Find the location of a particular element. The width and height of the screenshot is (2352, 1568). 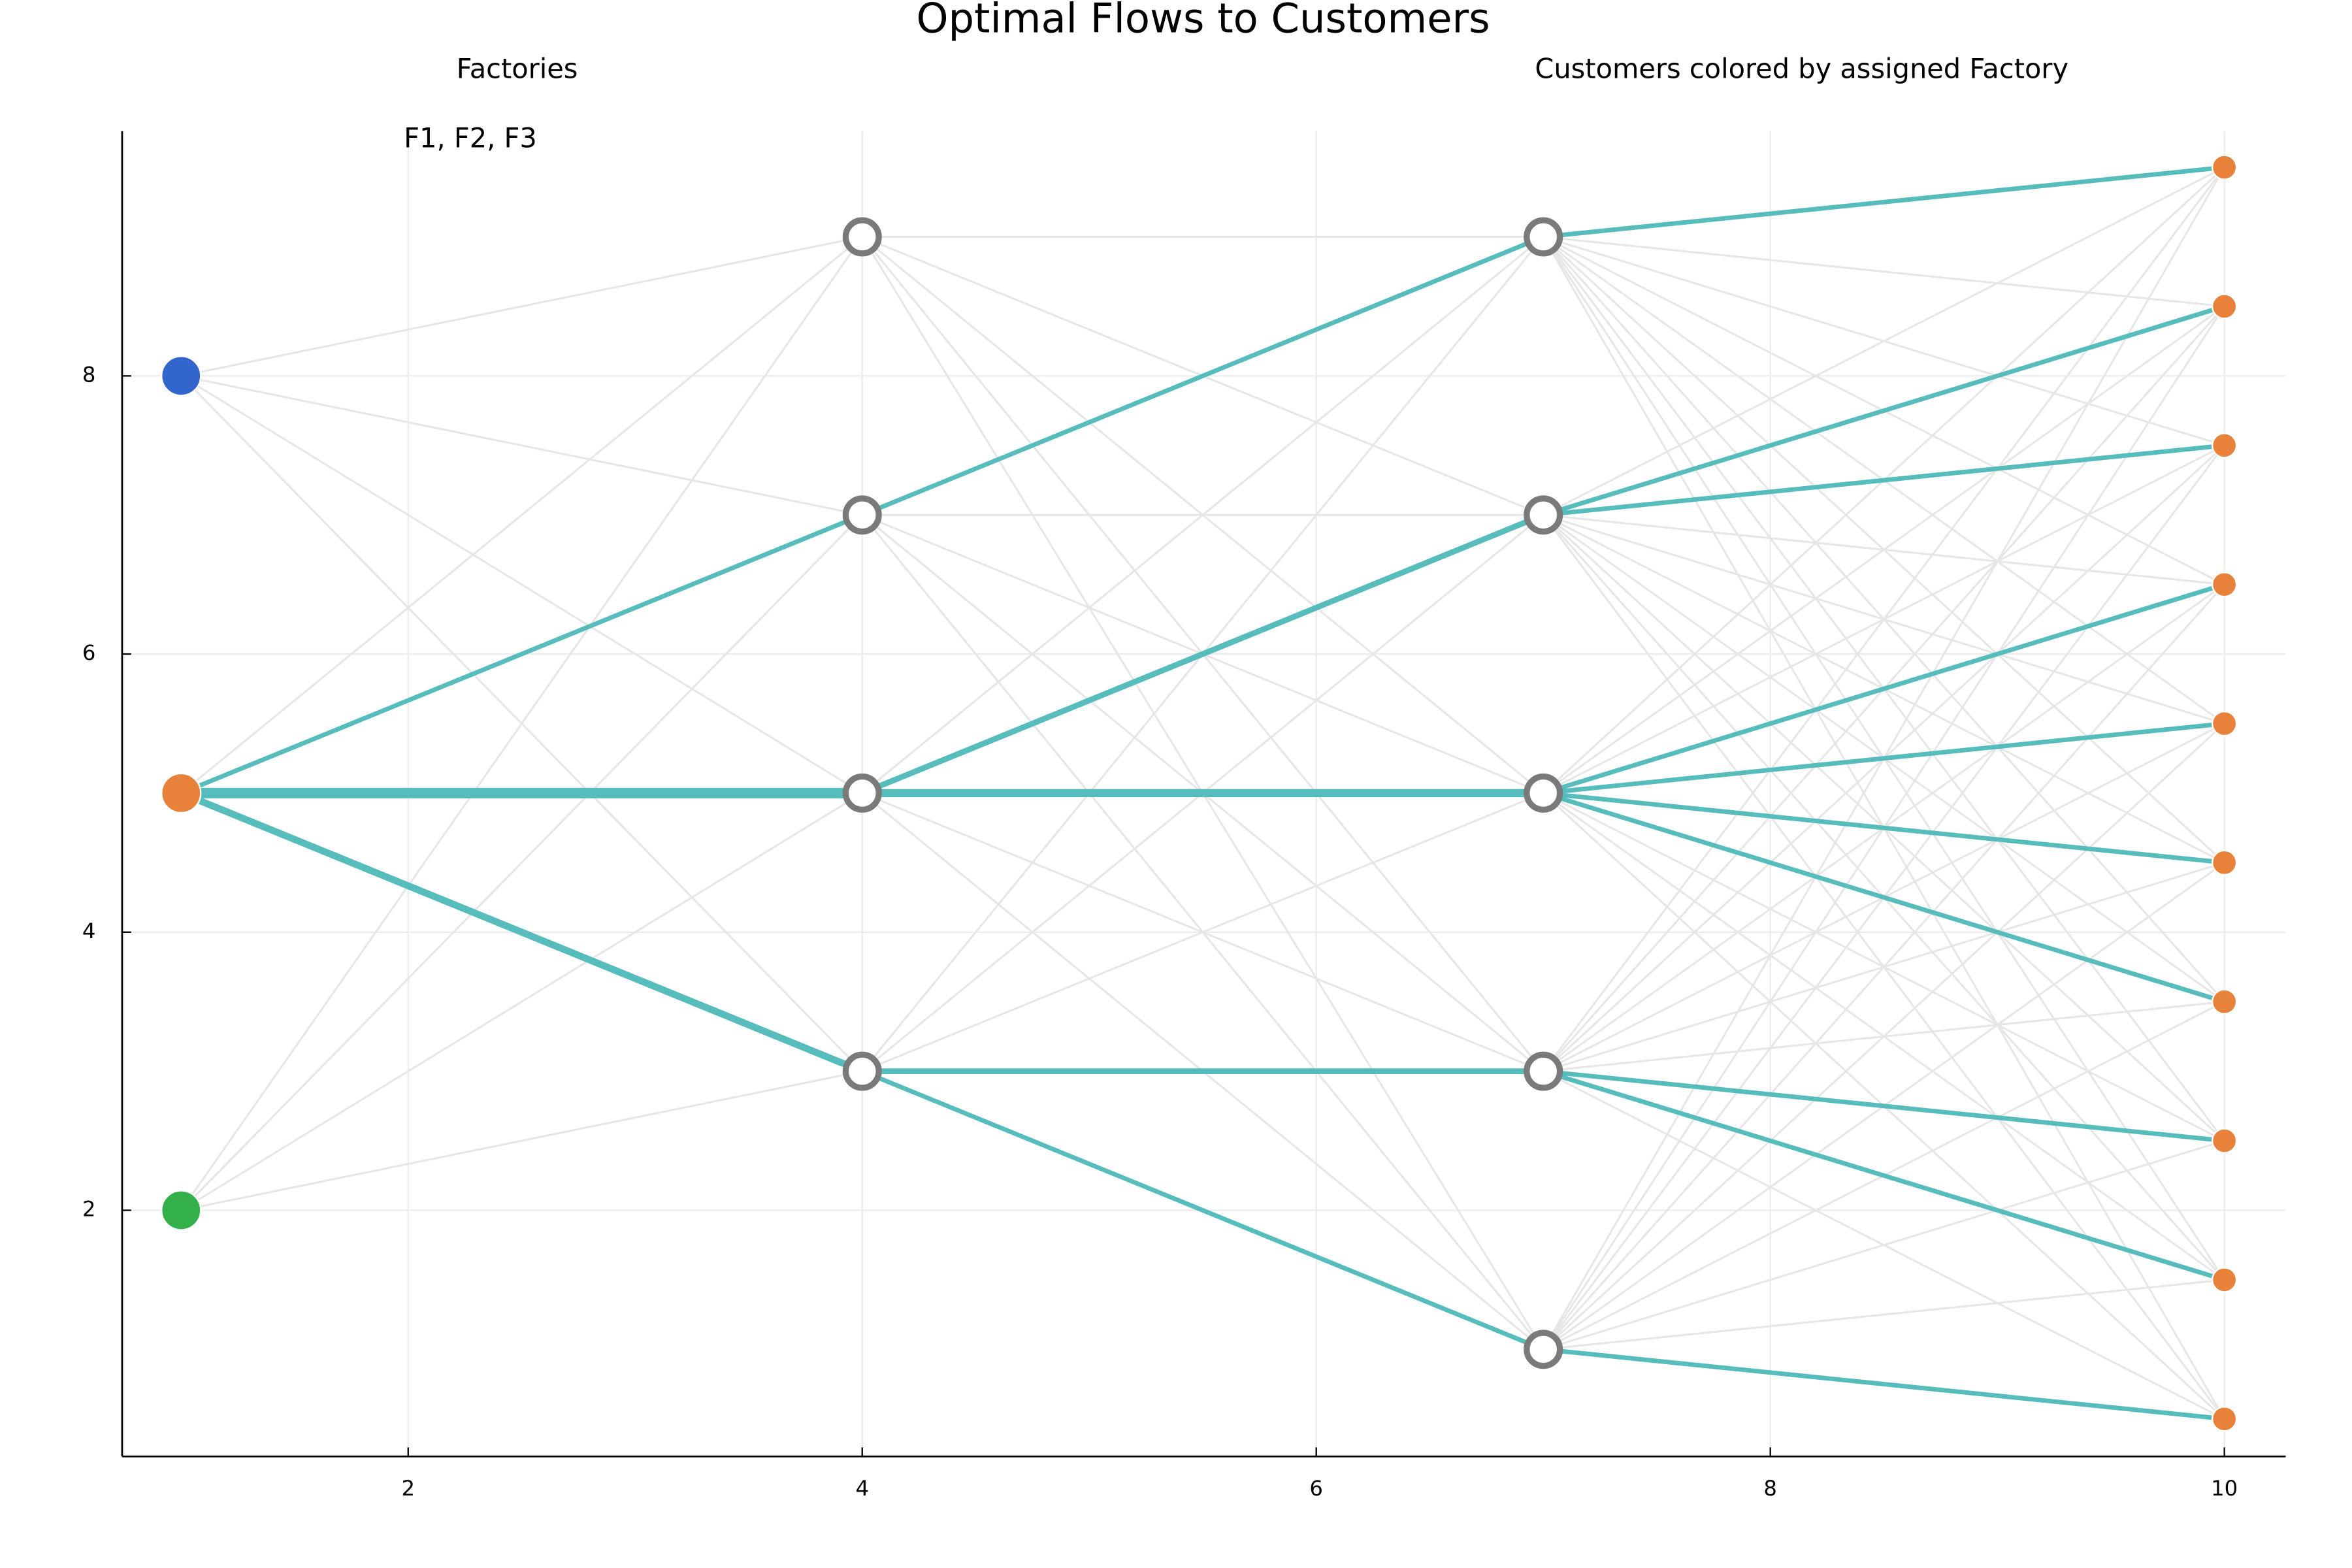

y-tick-label: 8 is located at coordinates (89, 374).